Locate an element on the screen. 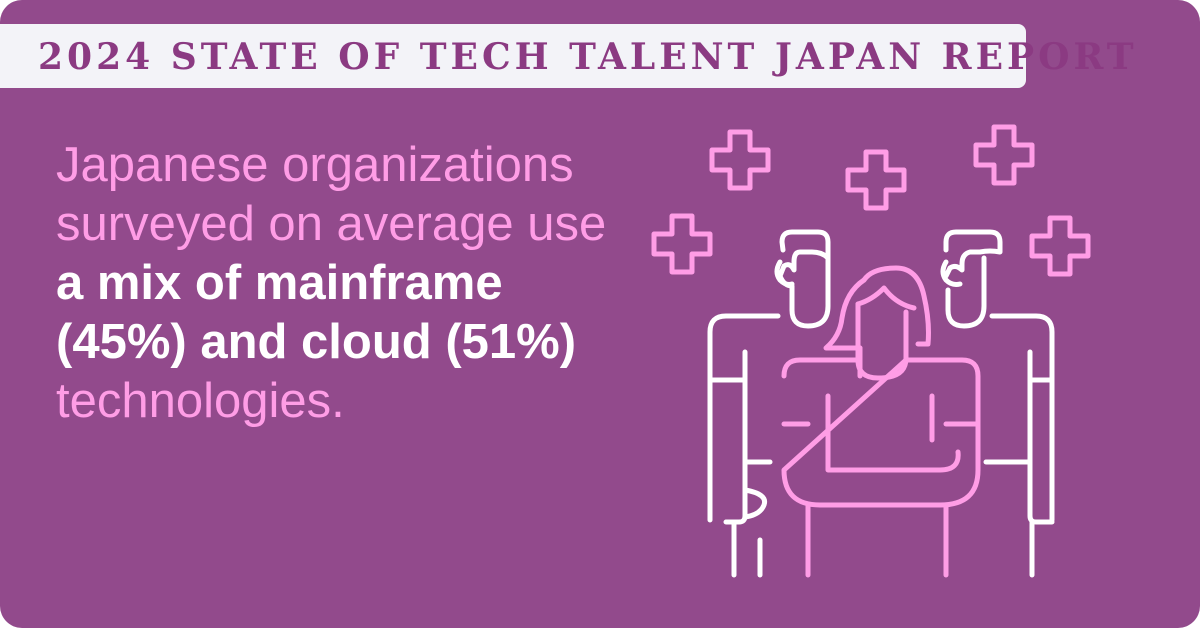 The width and height of the screenshot is (1200, 628). left-person-icon is located at coordinates (769, 403).